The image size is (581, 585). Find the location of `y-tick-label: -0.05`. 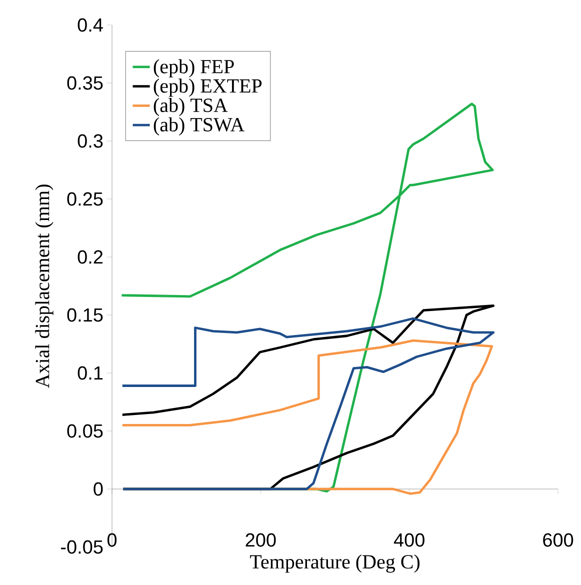

y-tick-label: -0.05 is located at coordinates (82, 547).